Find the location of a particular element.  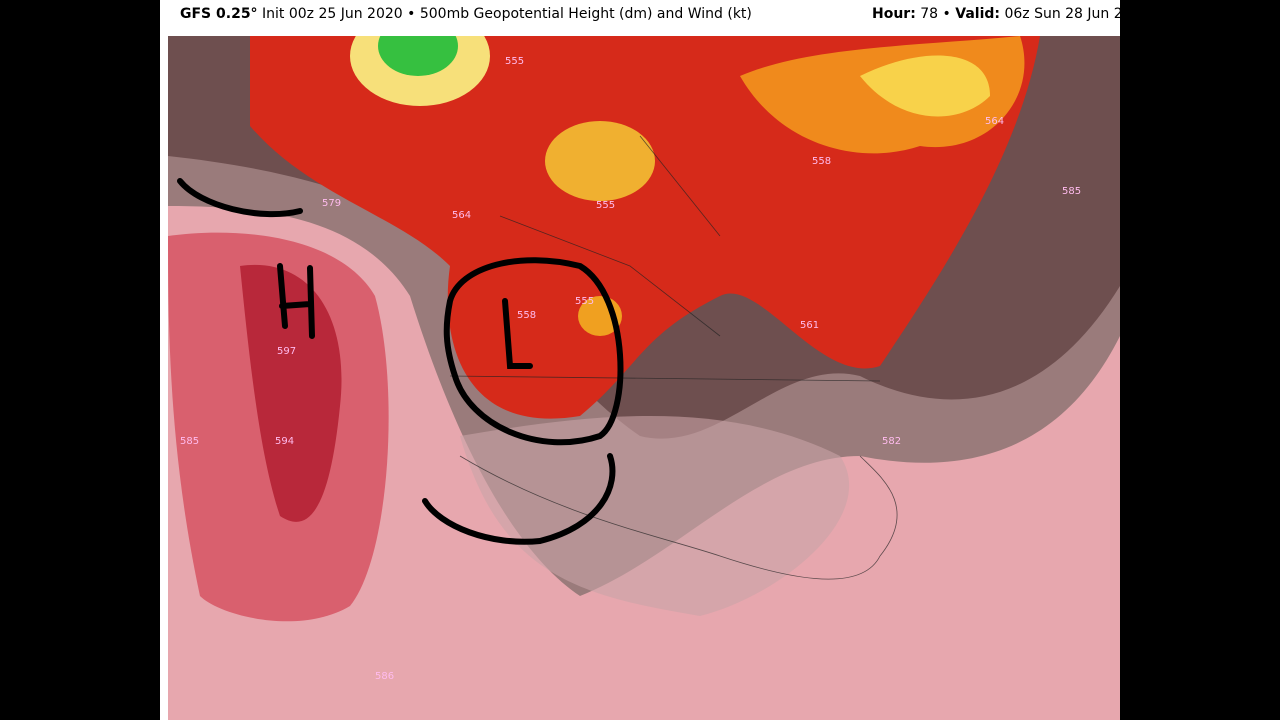

contour-green is located at coordinates (418, 56).